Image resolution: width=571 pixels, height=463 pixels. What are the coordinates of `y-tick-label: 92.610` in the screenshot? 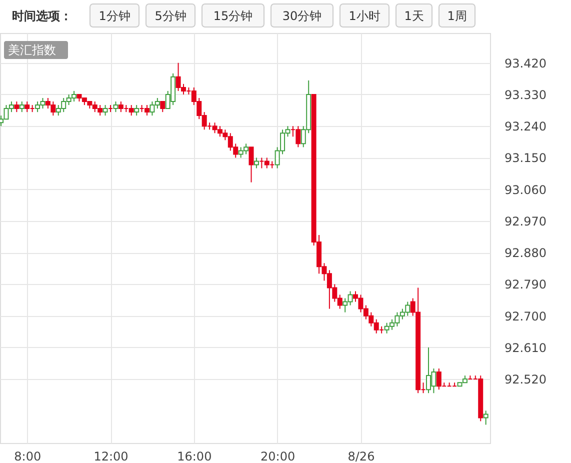 It's located at (525, 347).